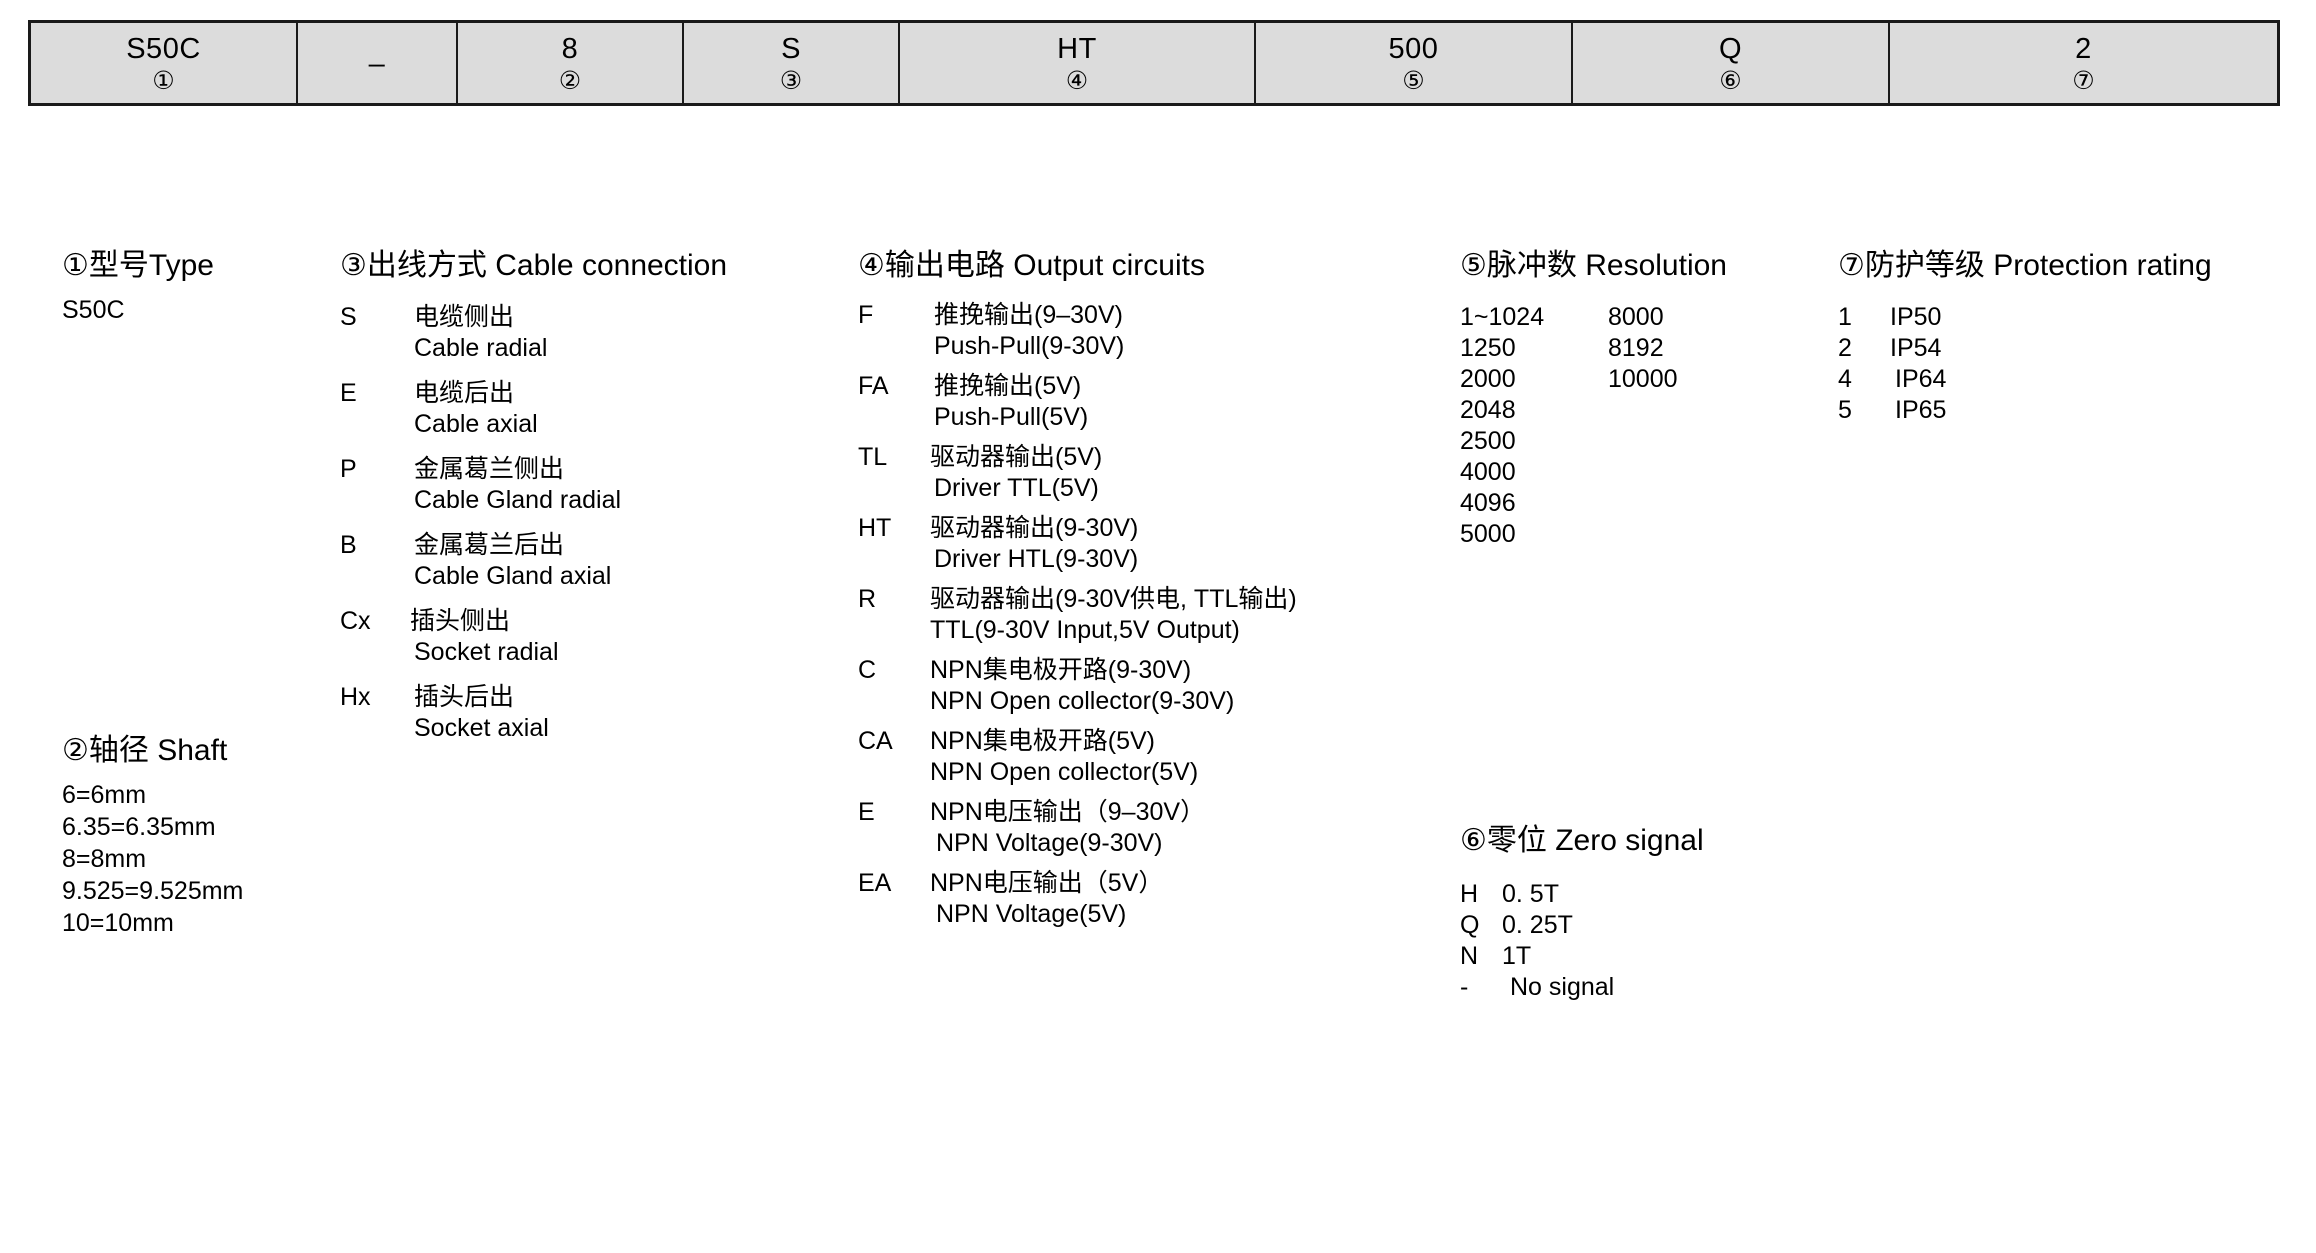  Describe the element at coordinates (1643, 426) in the screenshot. I see `resolution-column-right: 8000 8192 10000` at that location.